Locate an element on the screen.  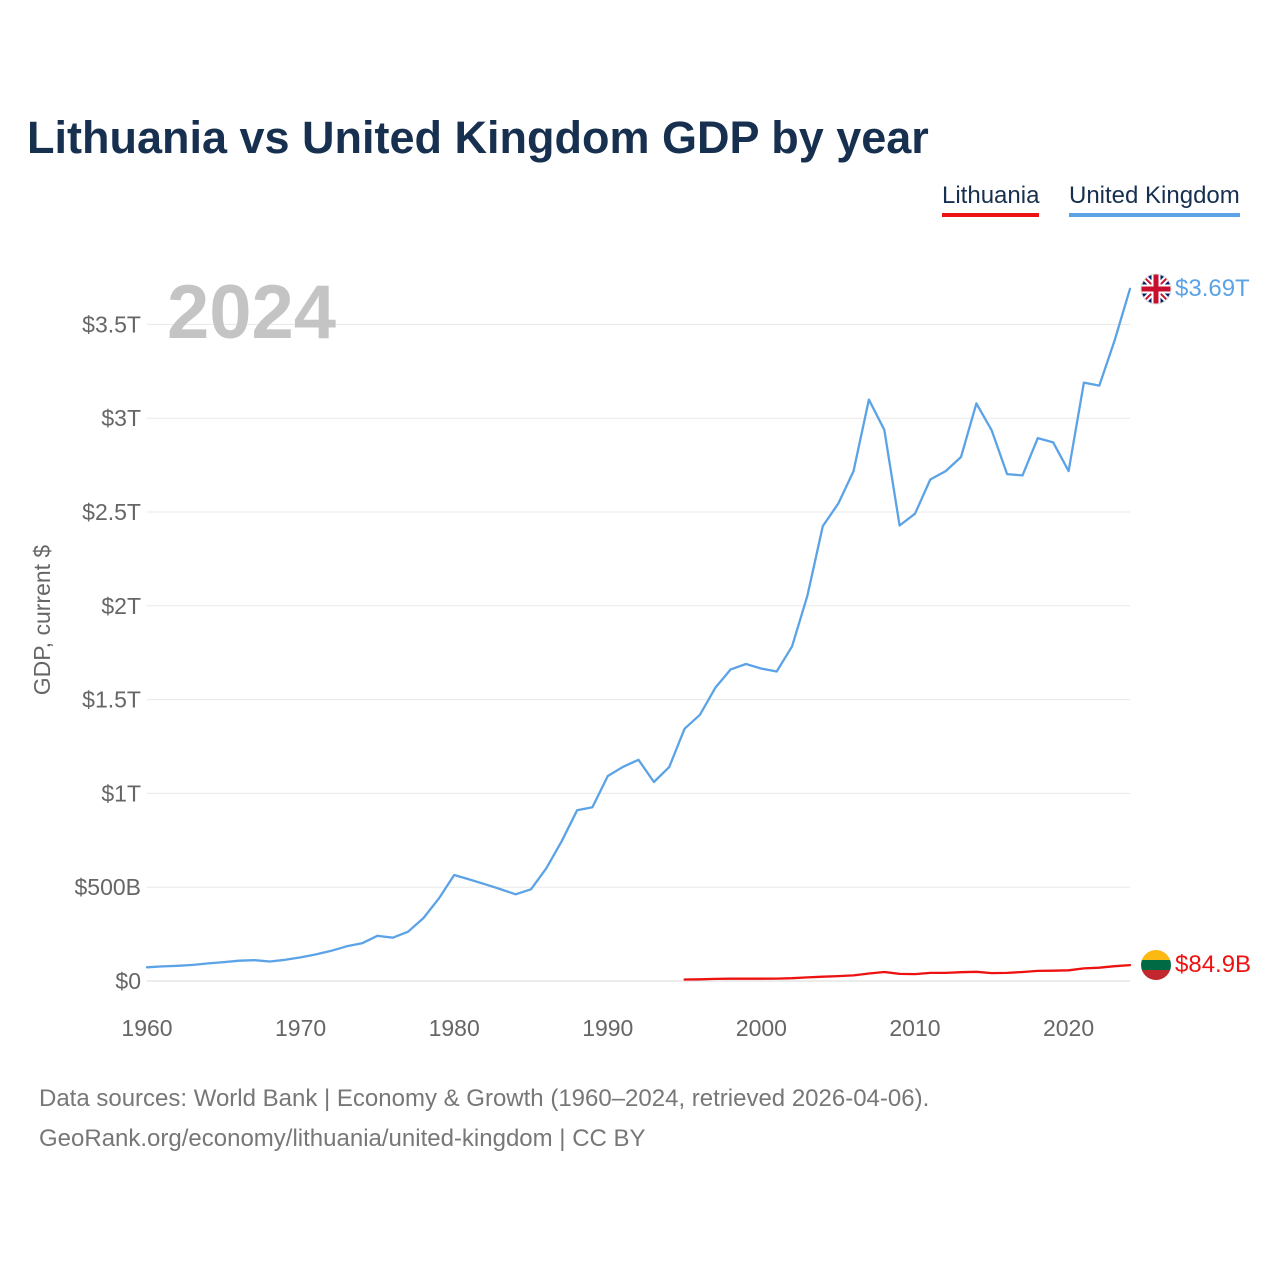
y-tick-label: $1.5T is located at coordinates (111, 700).